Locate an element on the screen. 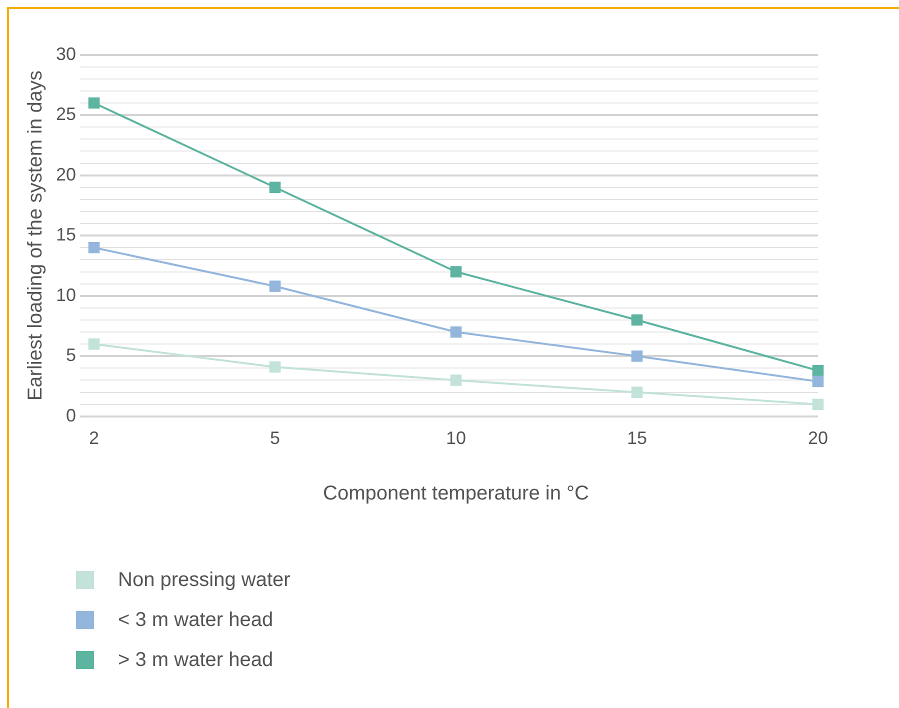  y-tick-label: 15 is located at coordinates (66, 234).